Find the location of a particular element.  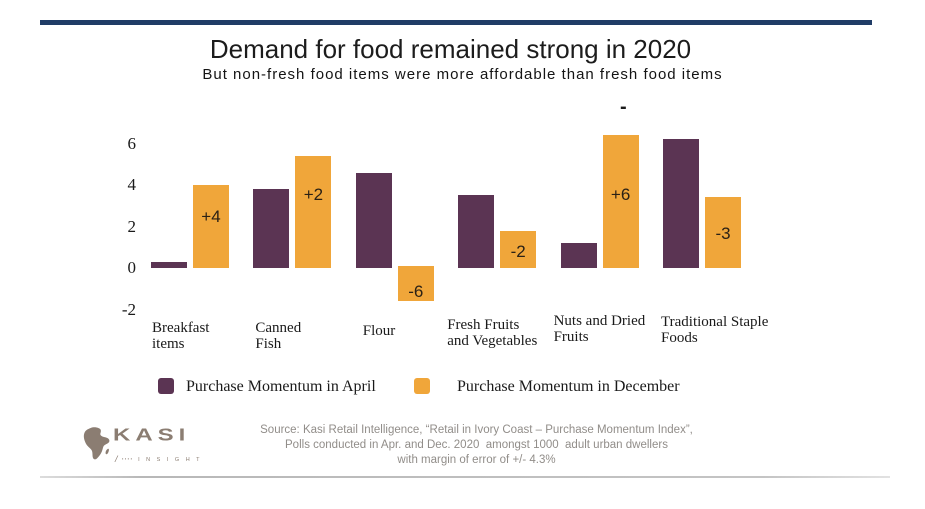

bar-december-2: -6 is located at coordinates (415, 283).